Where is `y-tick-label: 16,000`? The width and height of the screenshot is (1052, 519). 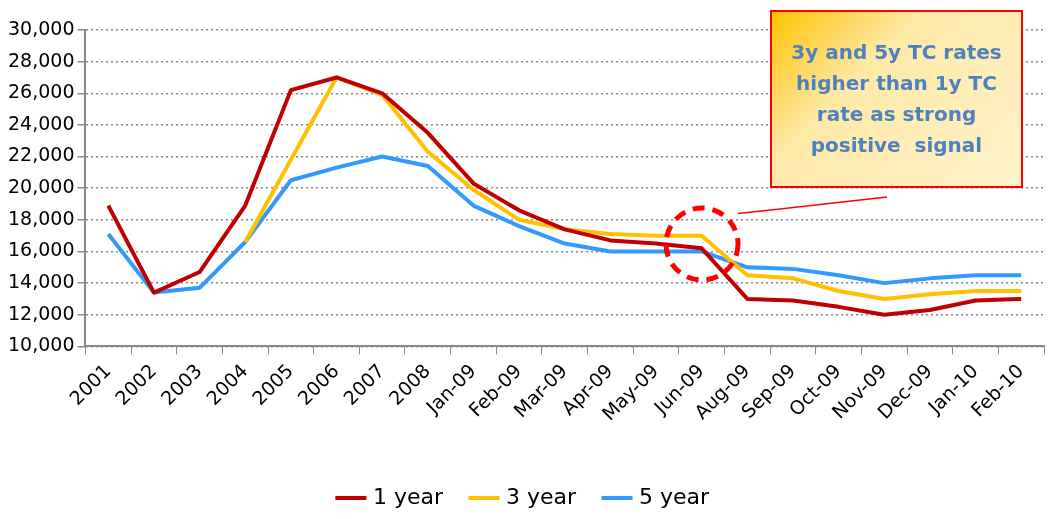 y-tick-label: 16,000 is located at coordinates (41, 249).